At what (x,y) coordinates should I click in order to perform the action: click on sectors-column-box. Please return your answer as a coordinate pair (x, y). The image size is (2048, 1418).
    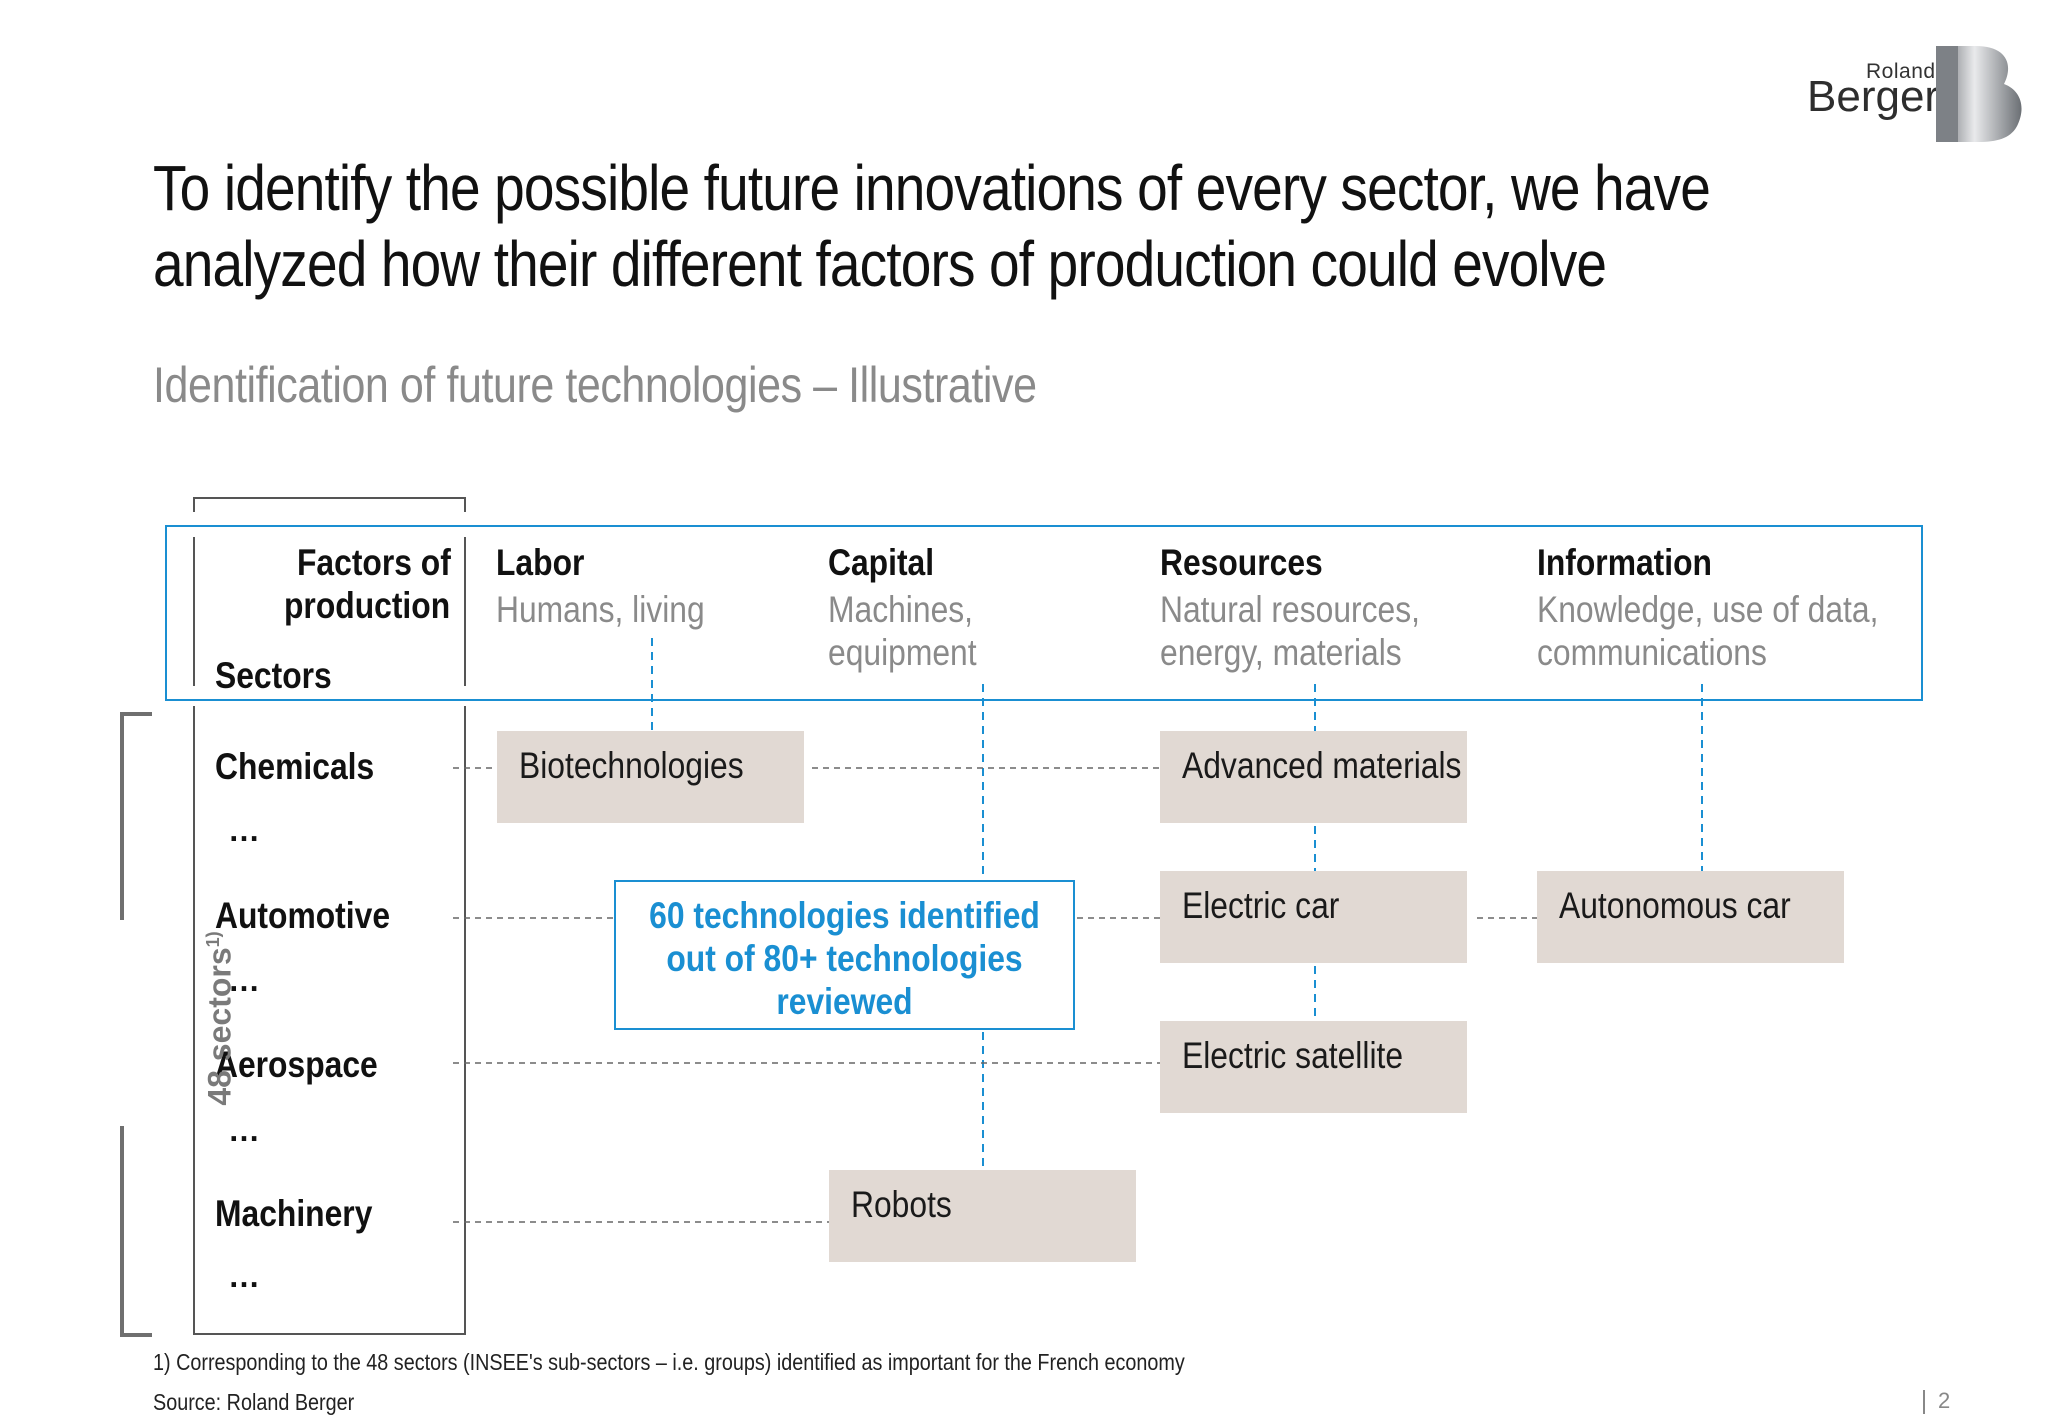
    Looking at the image, I should click on (329, 1020).